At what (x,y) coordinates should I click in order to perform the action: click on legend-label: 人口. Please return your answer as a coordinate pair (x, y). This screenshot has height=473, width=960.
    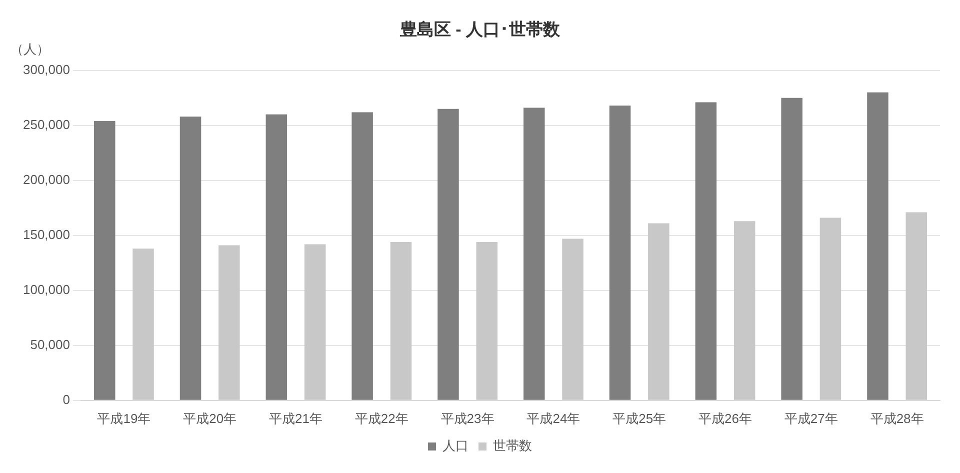
    Looking at the image, I should click on (455, 446).